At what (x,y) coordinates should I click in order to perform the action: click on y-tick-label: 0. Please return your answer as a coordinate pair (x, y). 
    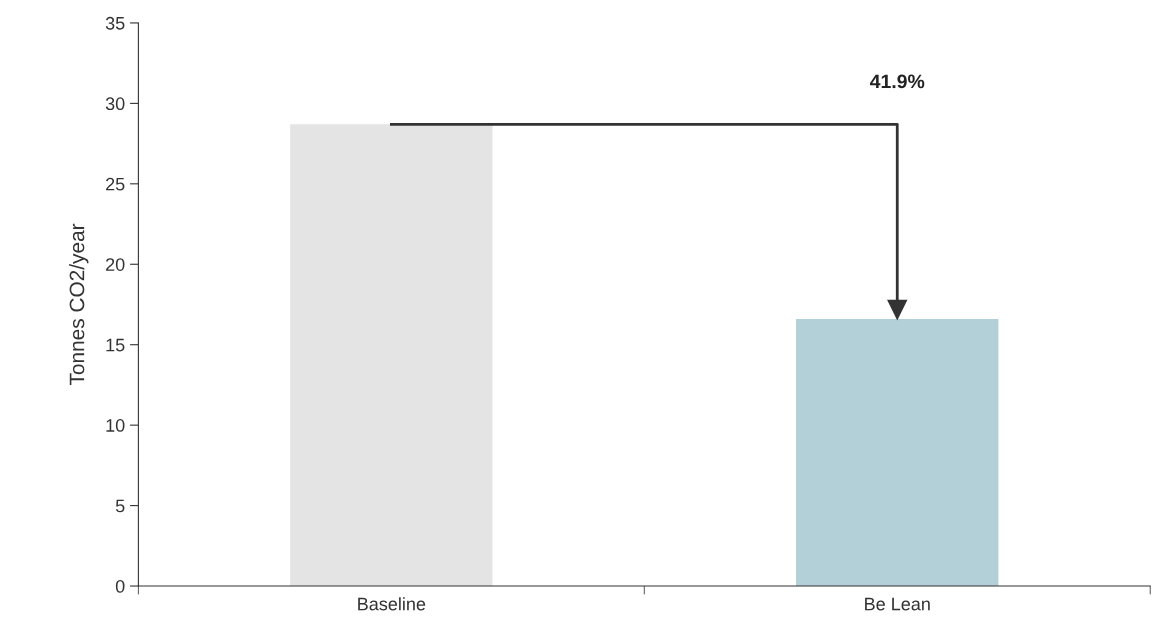
    Looking at the image, I should click on (120, 586).